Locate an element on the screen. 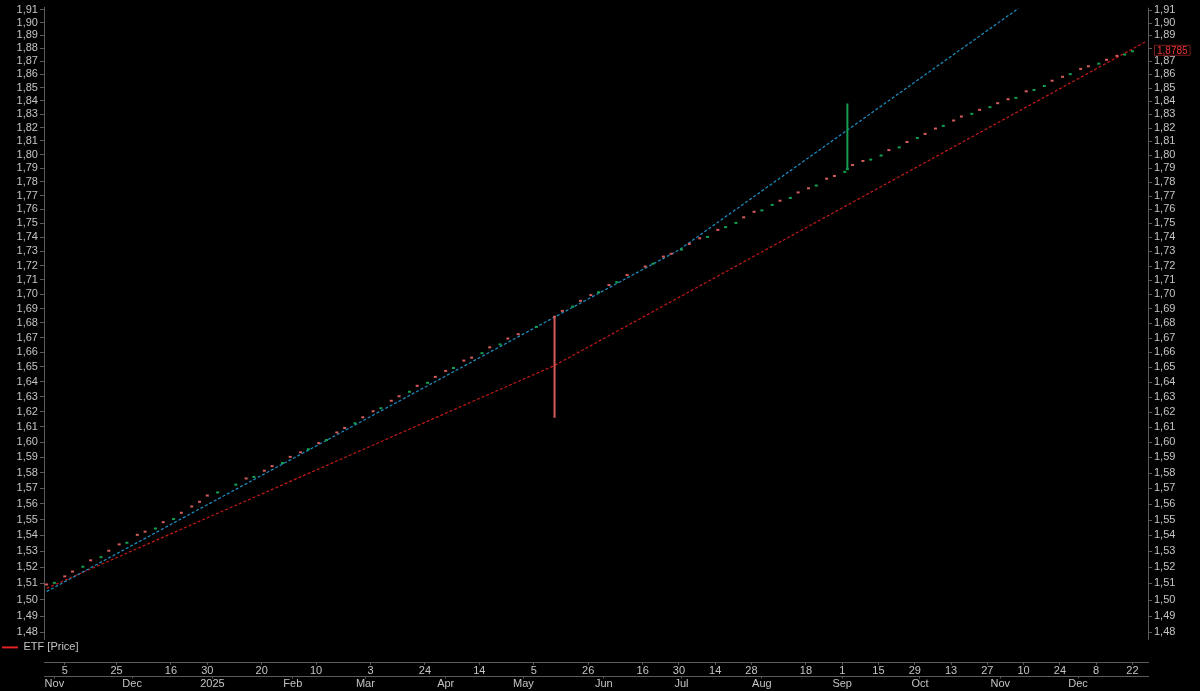  x-tick-label: 5 is located at coordinates (533, 669).